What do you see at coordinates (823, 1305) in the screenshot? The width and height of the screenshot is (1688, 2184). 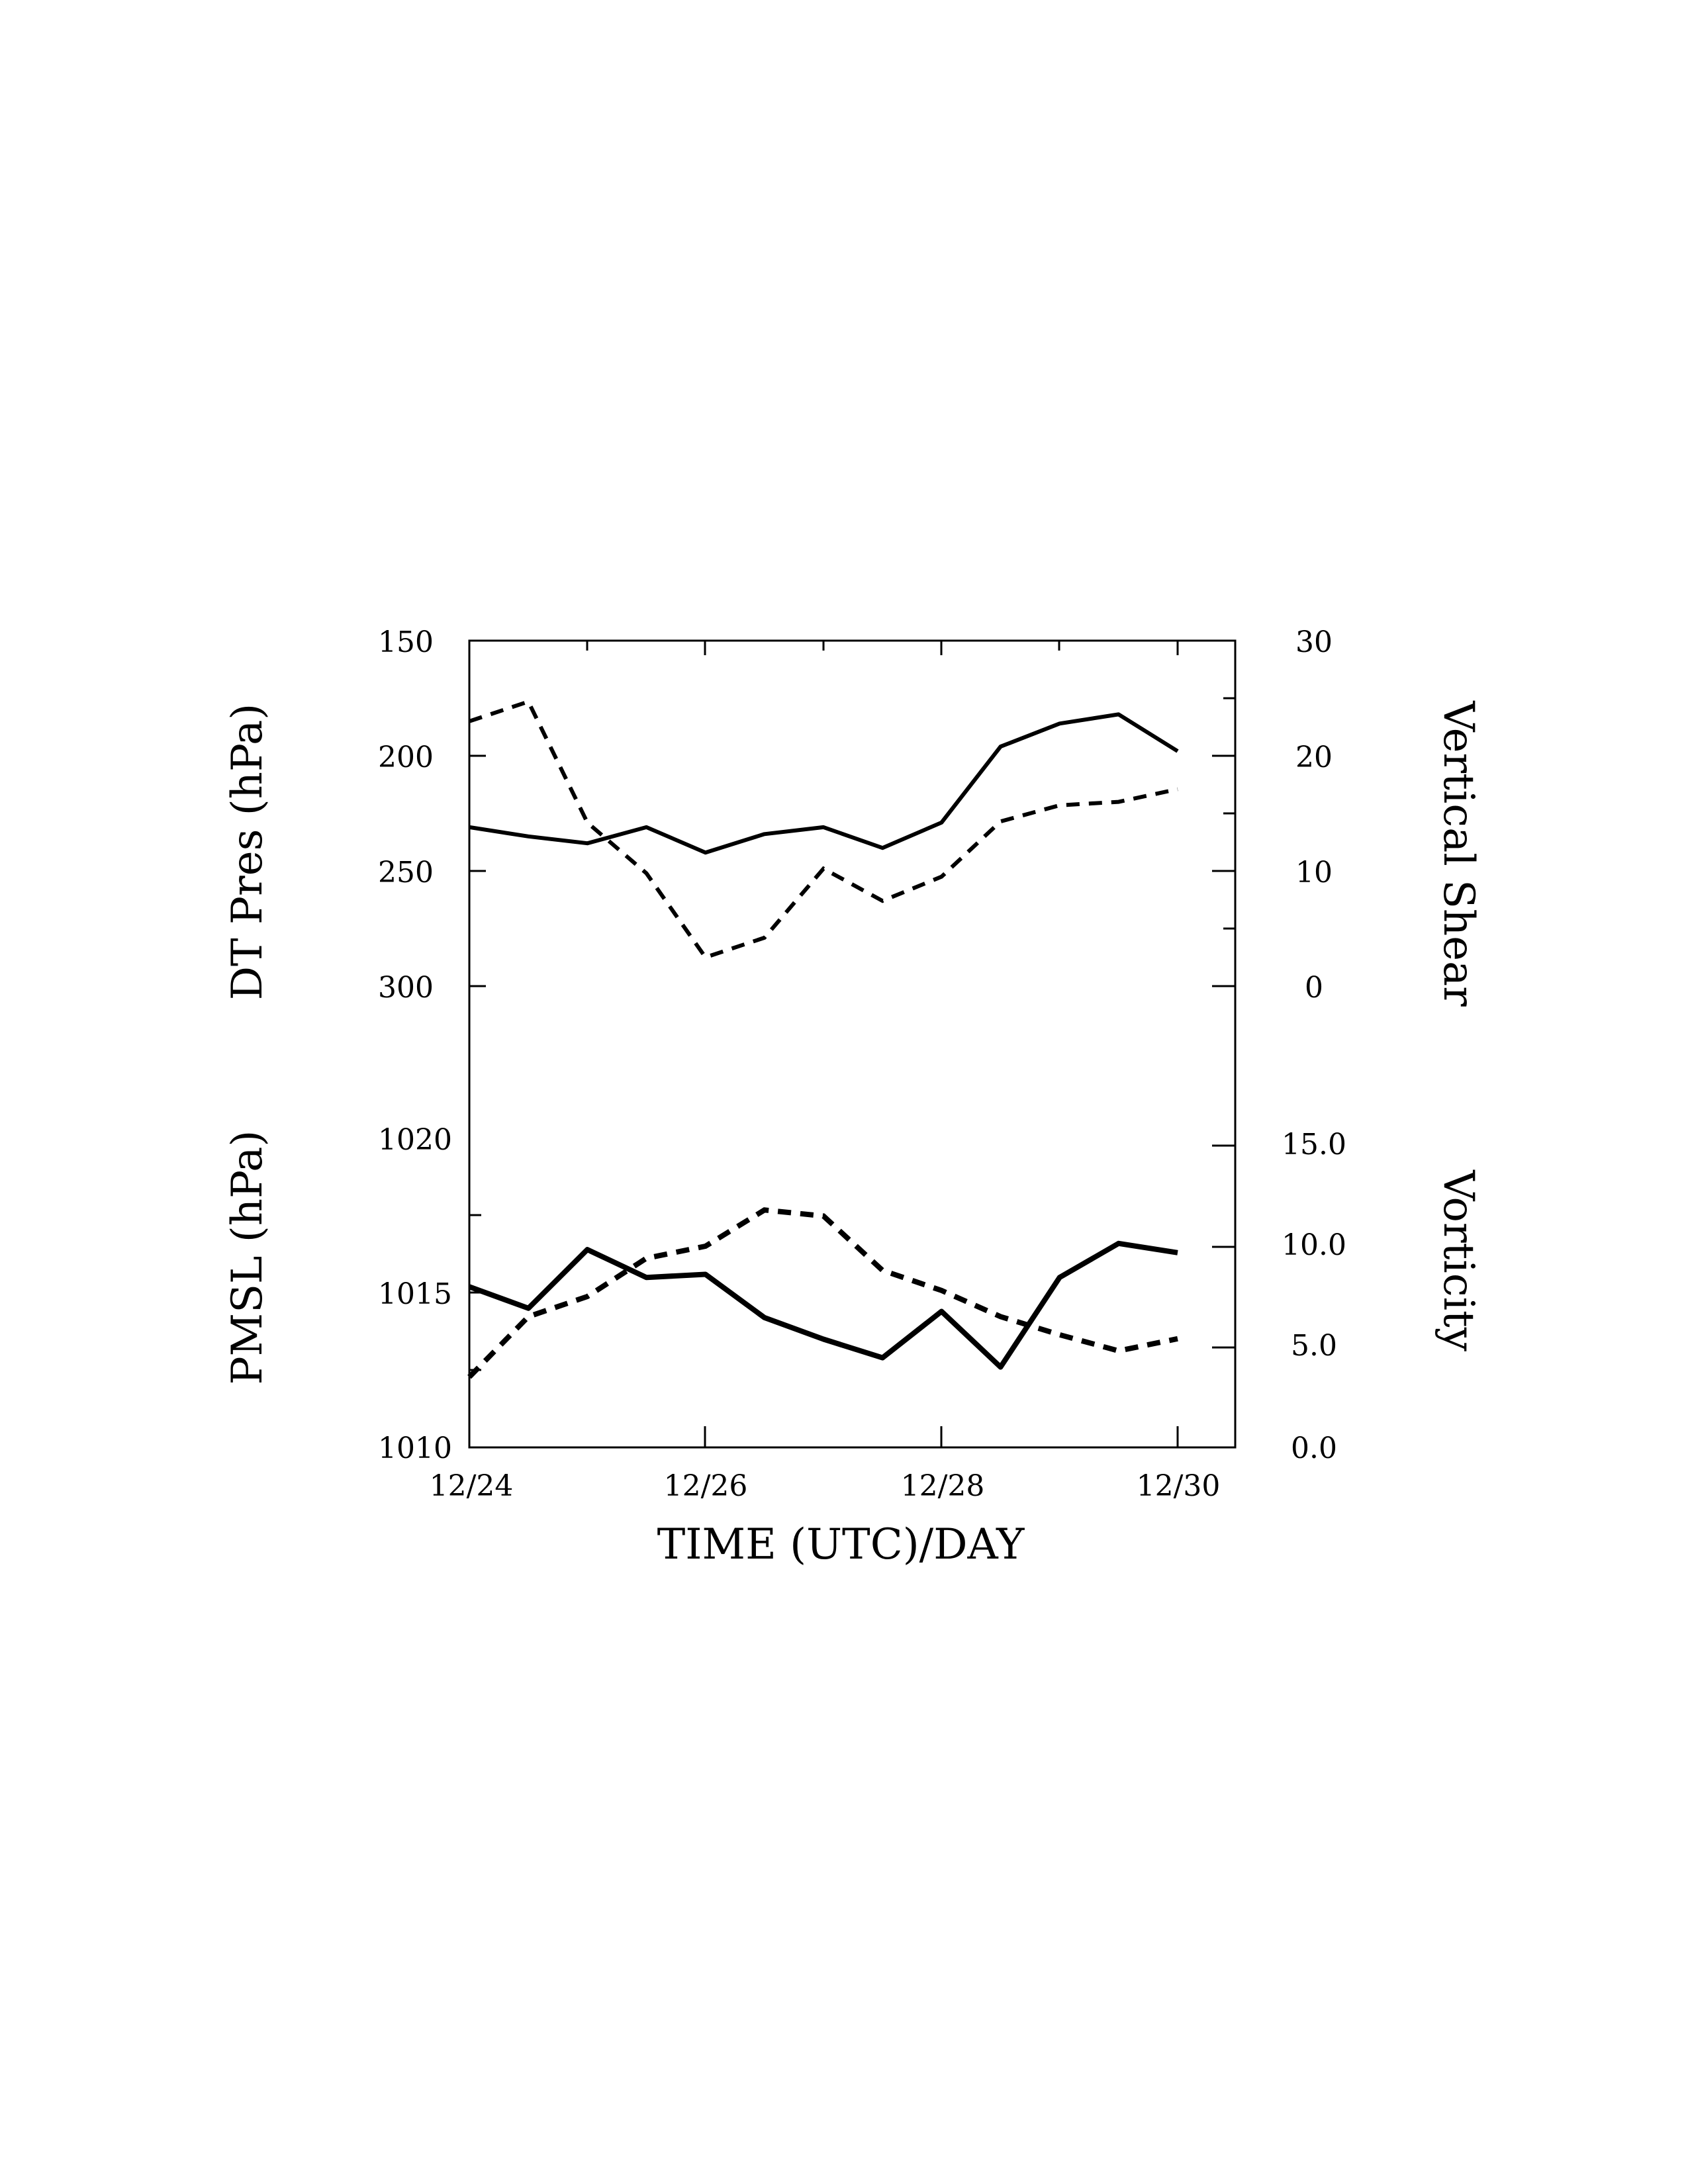 I see `pmsl-series-line` at bounding box center [823, 1305].